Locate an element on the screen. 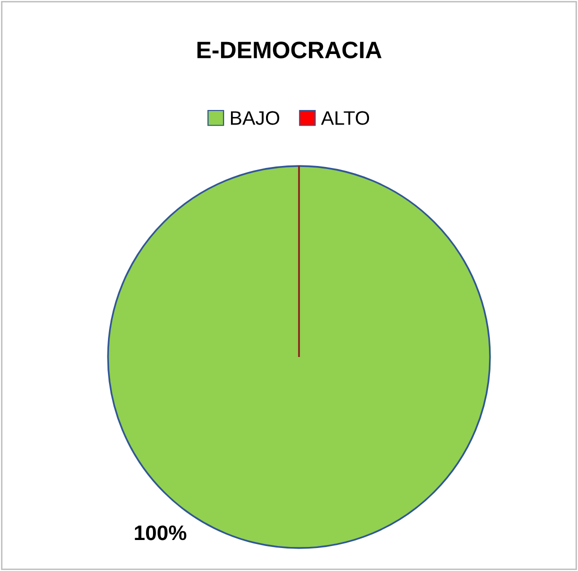  legend-label: BAJO is located at coordinates (255, 118).